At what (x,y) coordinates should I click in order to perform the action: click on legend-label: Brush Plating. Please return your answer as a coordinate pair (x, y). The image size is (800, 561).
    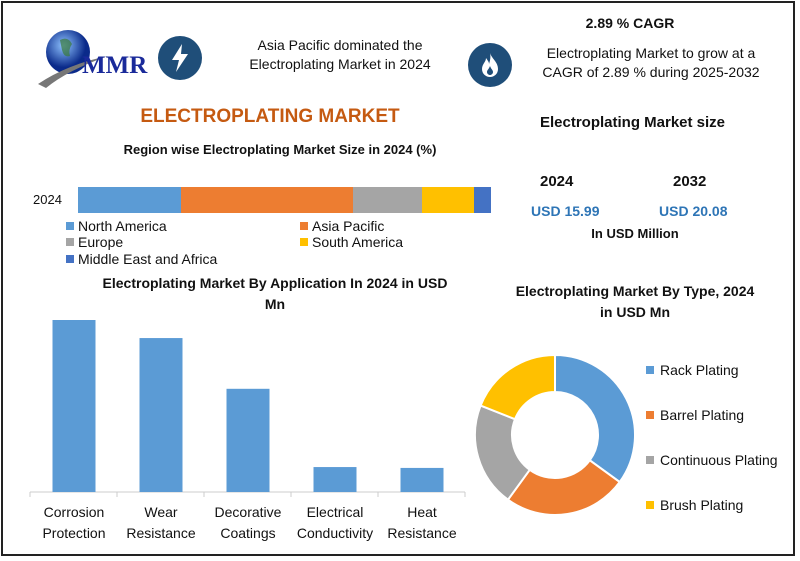
    Looking at the image, I should click on (702, 505).